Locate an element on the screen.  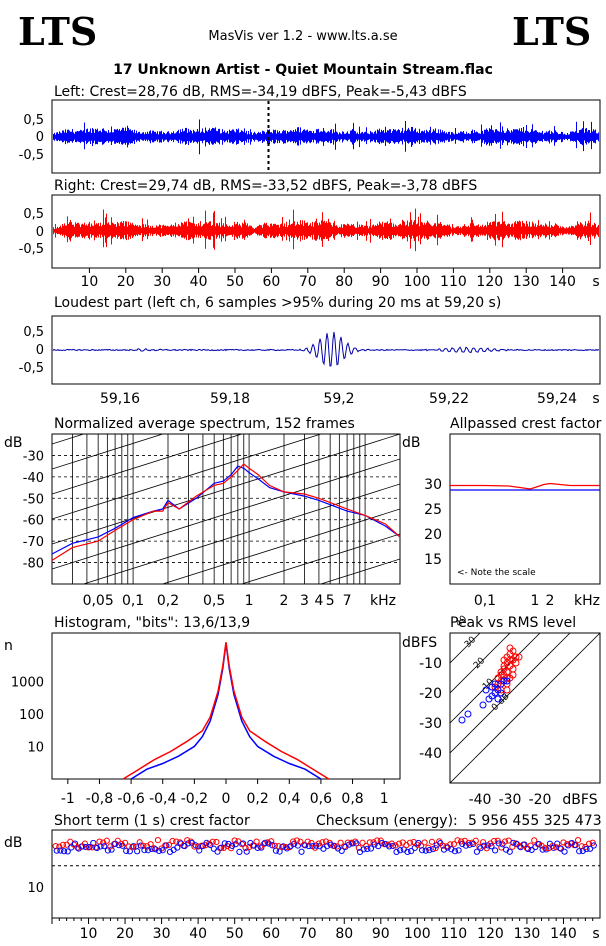
peakrms-title: Peak vs RMS level is located at coordinates (513, 623).